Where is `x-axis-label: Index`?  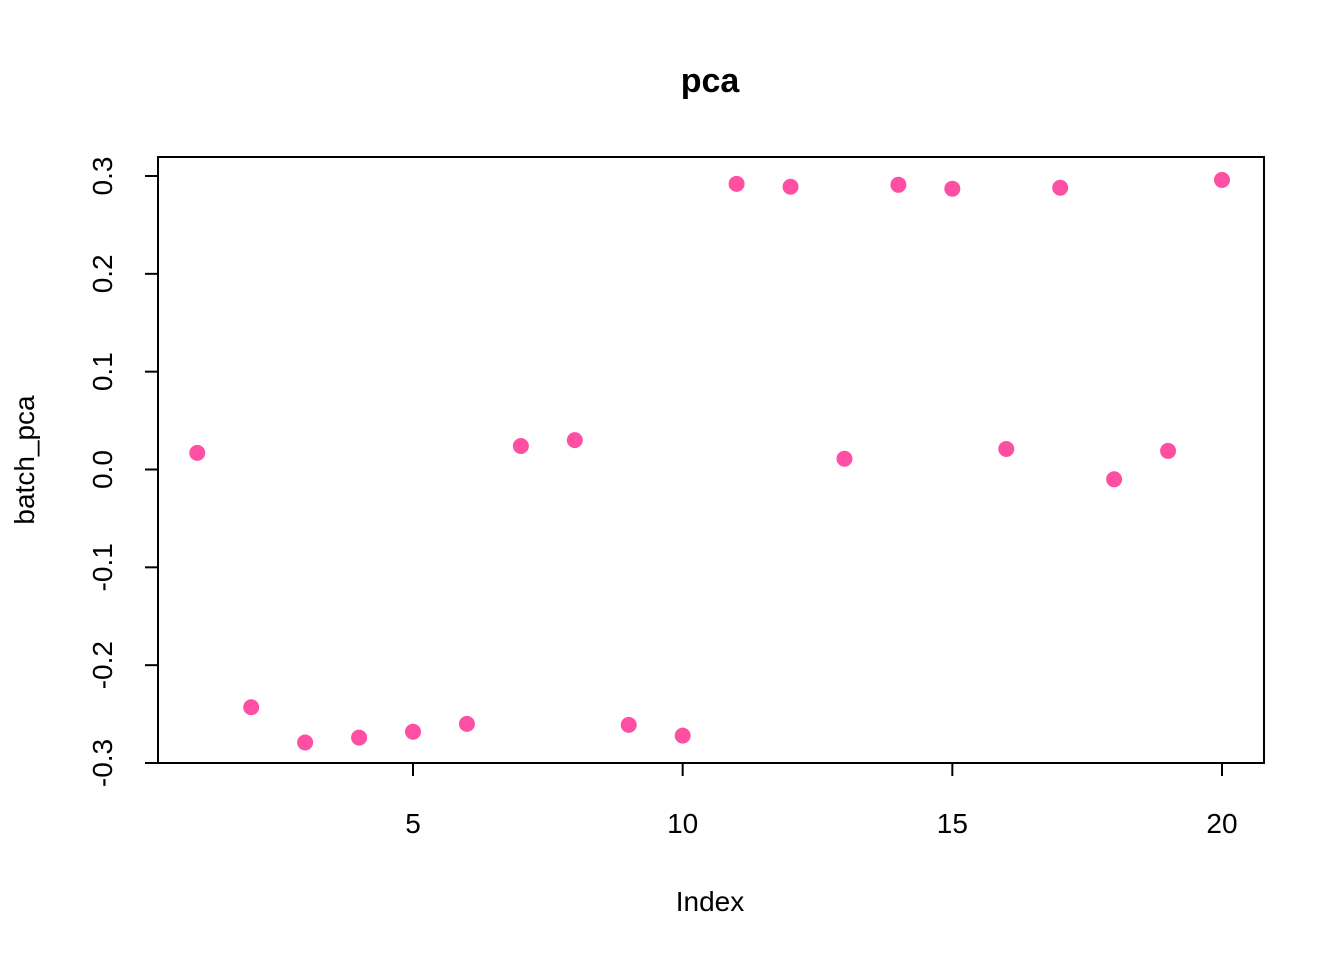
x-axis-label: Index is located at coordinates (710, 901).